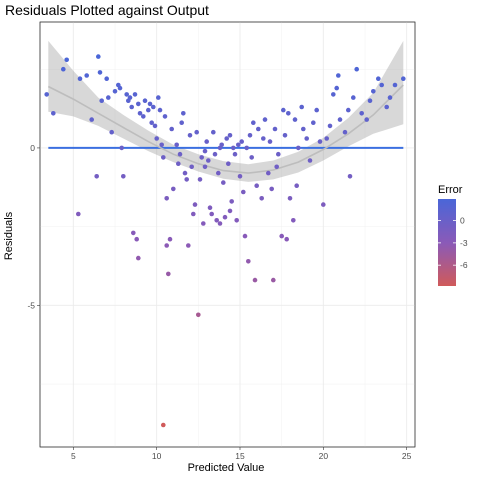 This screenshot has width=480, height=480. What do you see at coordinates (464, 243) in the screenshot?
I see `legend-tick-label: -3` at bounding box center [464, 243].